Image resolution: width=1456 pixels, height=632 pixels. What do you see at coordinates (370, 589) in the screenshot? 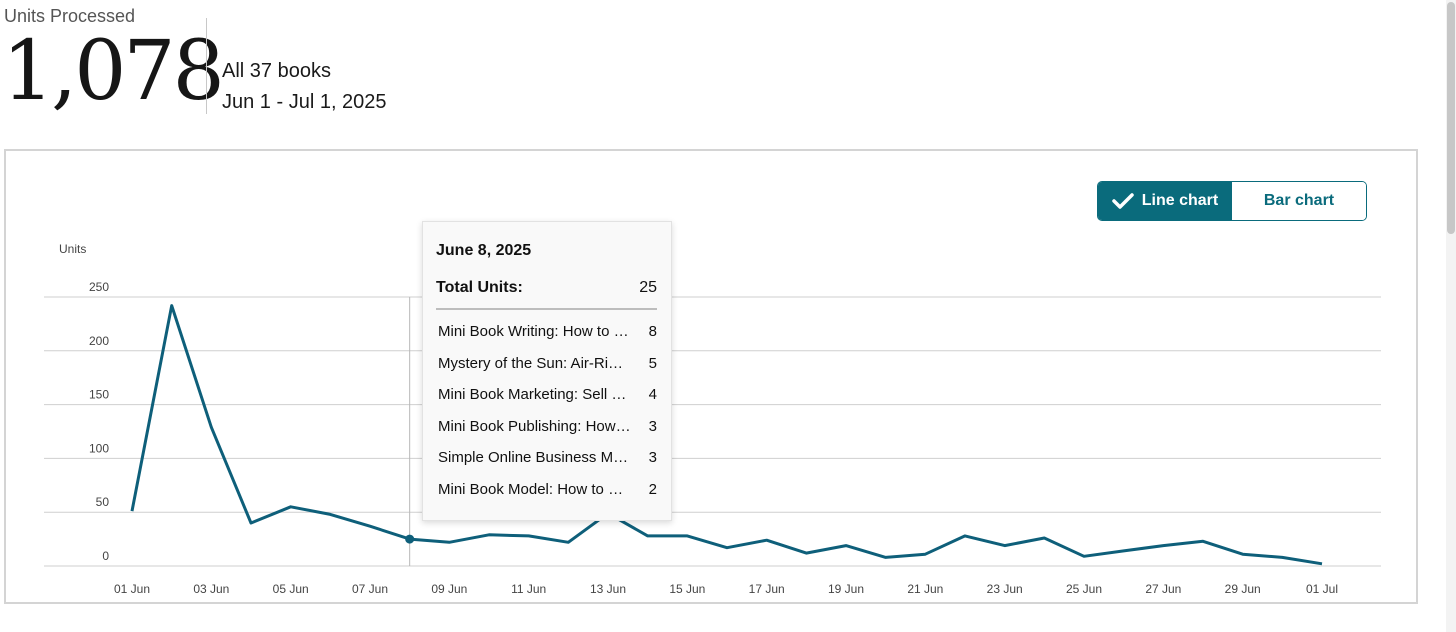
I see `x-tick-label: 07 Jun` at bounding box center [370, 589].